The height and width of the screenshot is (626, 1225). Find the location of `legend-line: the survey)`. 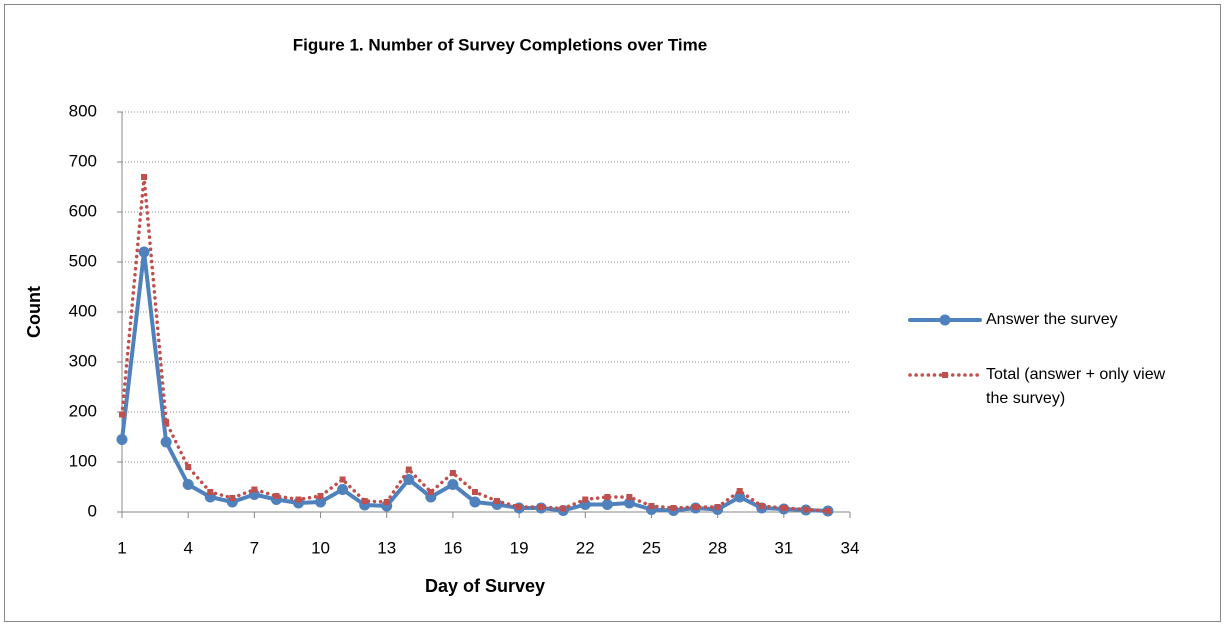

legend-line: the survey) is located at coordinates (1025, 398).